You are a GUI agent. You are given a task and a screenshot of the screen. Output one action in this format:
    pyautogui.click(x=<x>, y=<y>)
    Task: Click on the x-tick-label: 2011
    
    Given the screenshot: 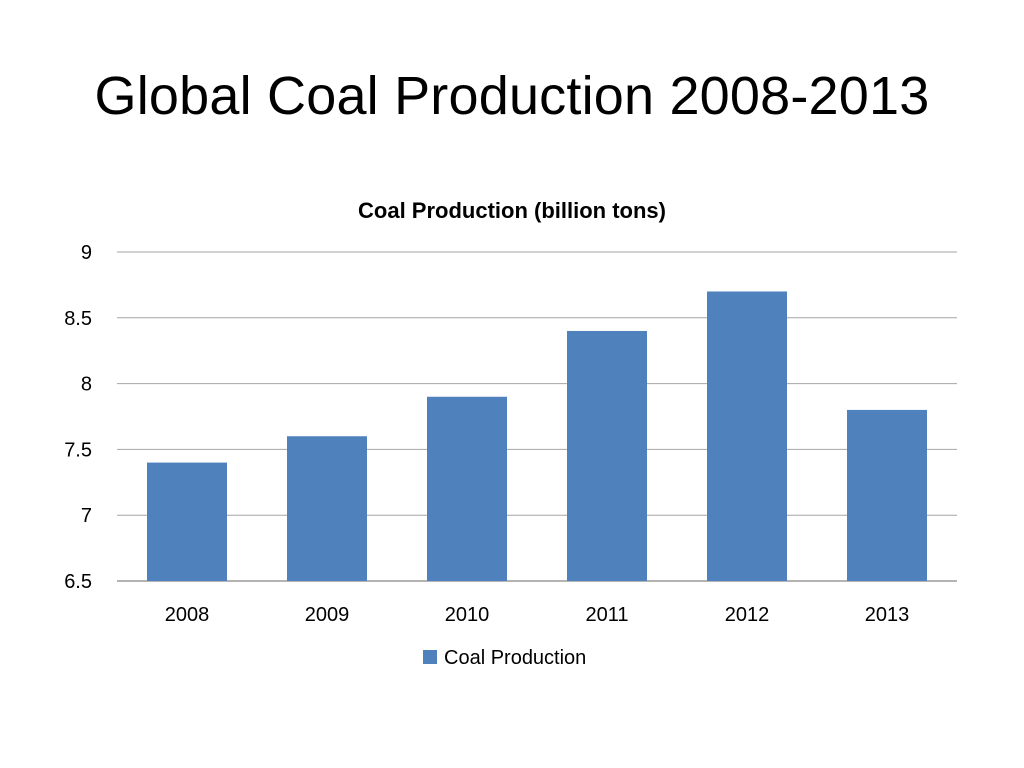 What is the action you would take?
    pyautogui.click(x=606, y=615)
    